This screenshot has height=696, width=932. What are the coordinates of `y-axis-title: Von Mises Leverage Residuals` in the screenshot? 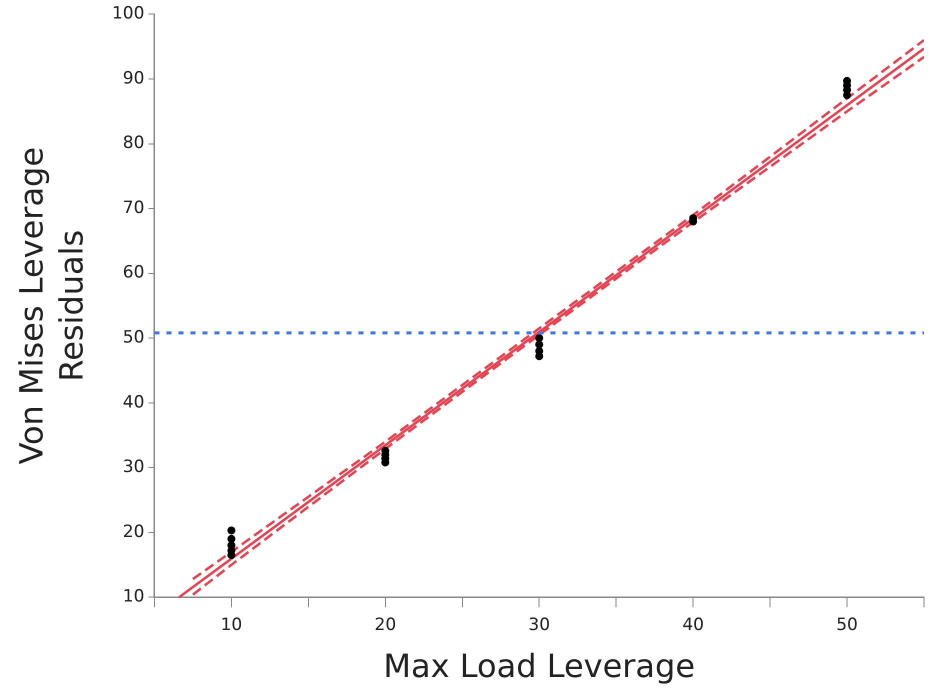 It's located at (51, 305).